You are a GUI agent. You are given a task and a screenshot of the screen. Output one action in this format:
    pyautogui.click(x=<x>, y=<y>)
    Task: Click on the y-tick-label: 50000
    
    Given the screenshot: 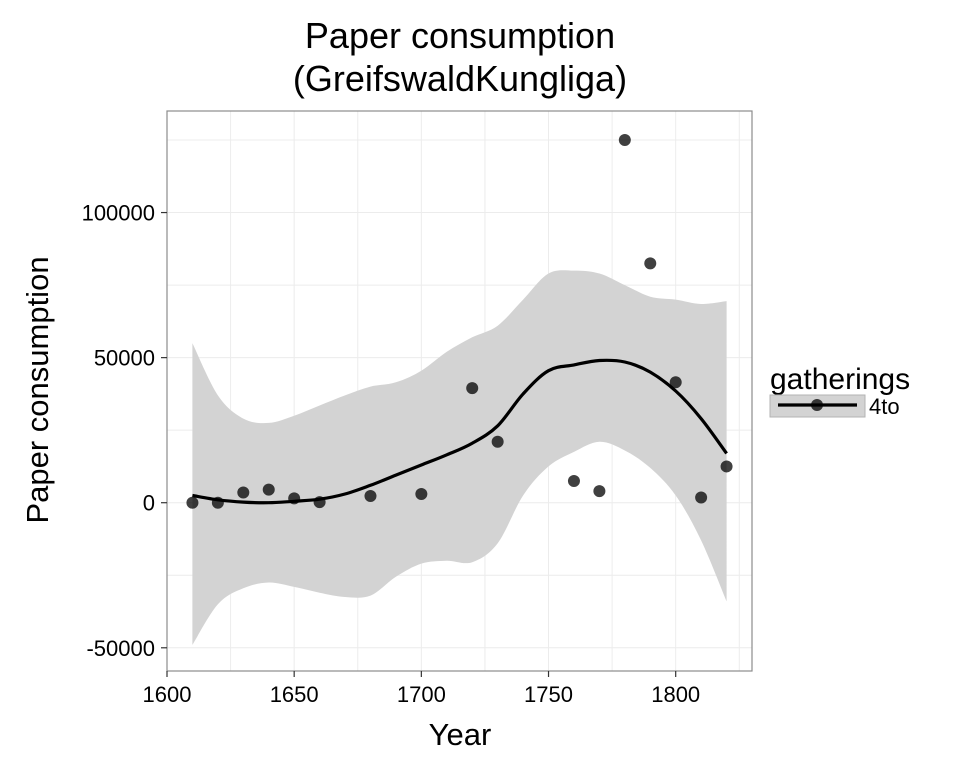 What is the action you would take?
    pyautogui.click(x=124, y=358)
    